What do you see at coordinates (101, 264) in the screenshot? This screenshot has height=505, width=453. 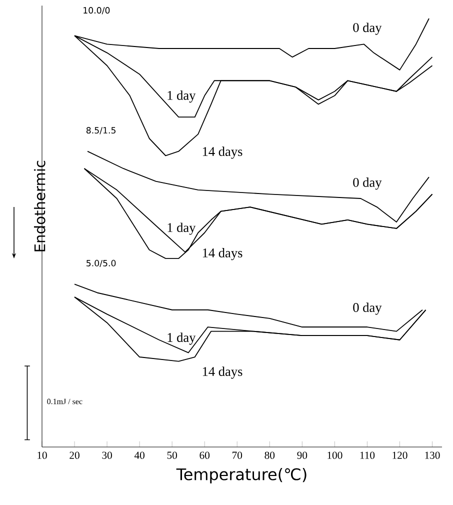 I see `annotation: 5.0/5.0` at bounding box center [101, 264].